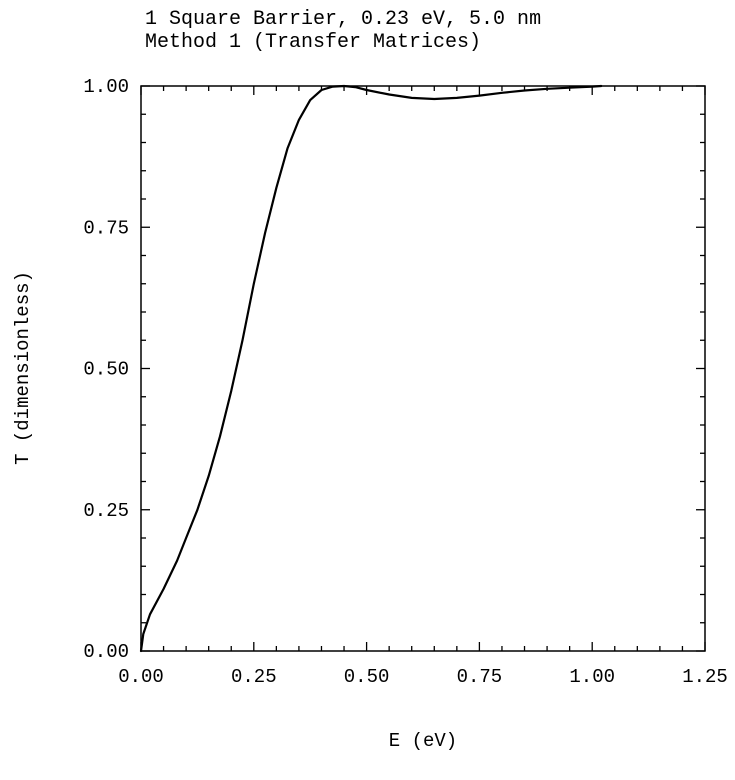 The width and height of the screenshot is (735, 780). Describe the element at coordinates (106, 652) in the screenshot. I see `y-tick-label: 0.00` at that location.